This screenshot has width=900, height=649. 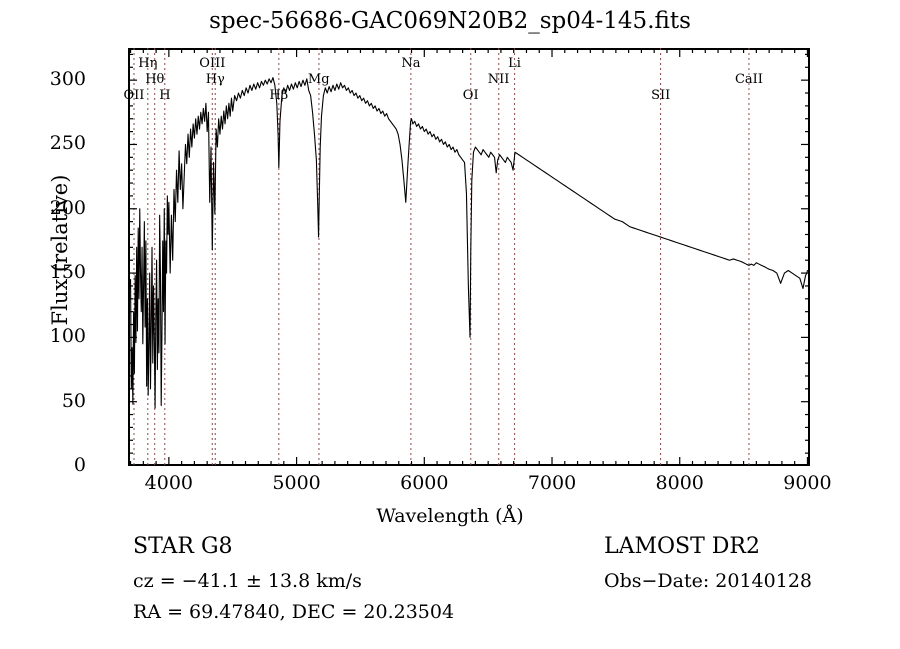 What do you see at coordinates (73, 400) in the screenshot?
I see `y-tick-label: 50` at bounding box center [73, 400].